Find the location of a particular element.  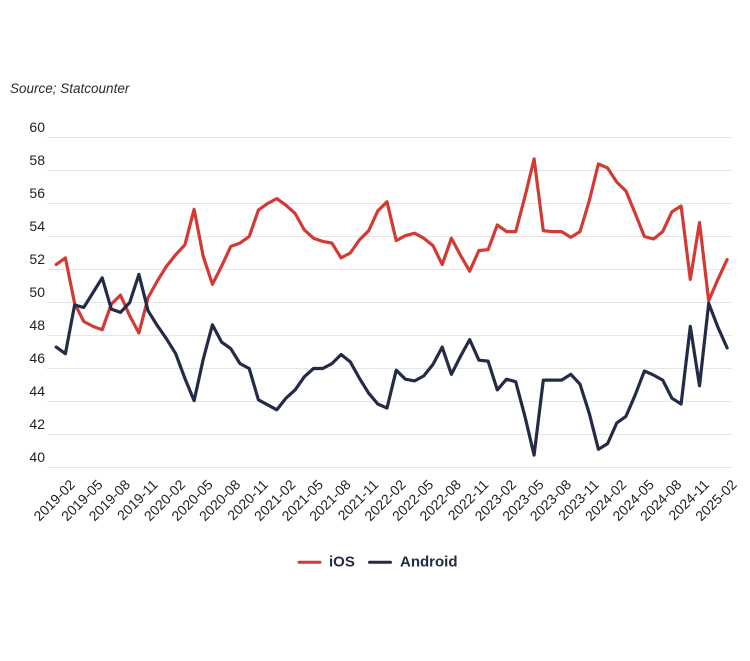

svg-text: 40 is located at coordinates (37, 457).